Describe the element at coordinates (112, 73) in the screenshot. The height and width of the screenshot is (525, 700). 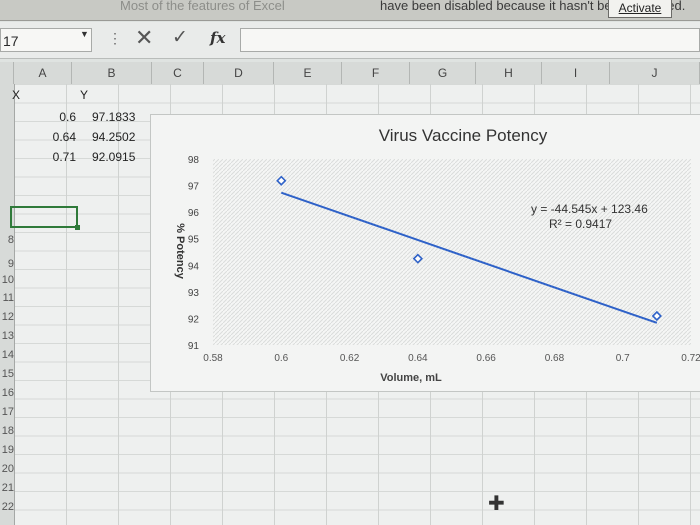
I see `column-header-b: B` at that location.